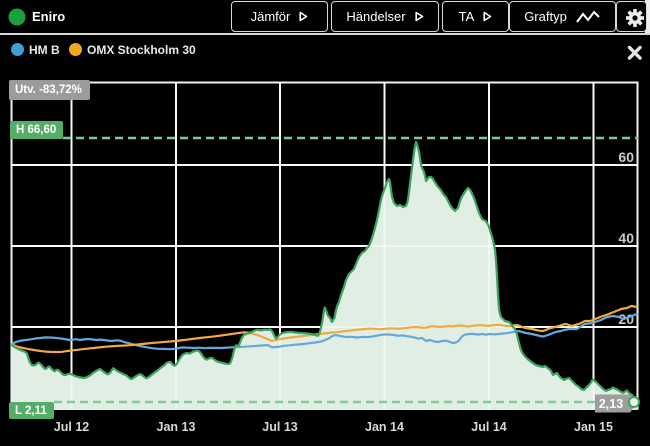 The image size is (650, 446). I want to click on svg-text: Jan 14, so click(384, 427).